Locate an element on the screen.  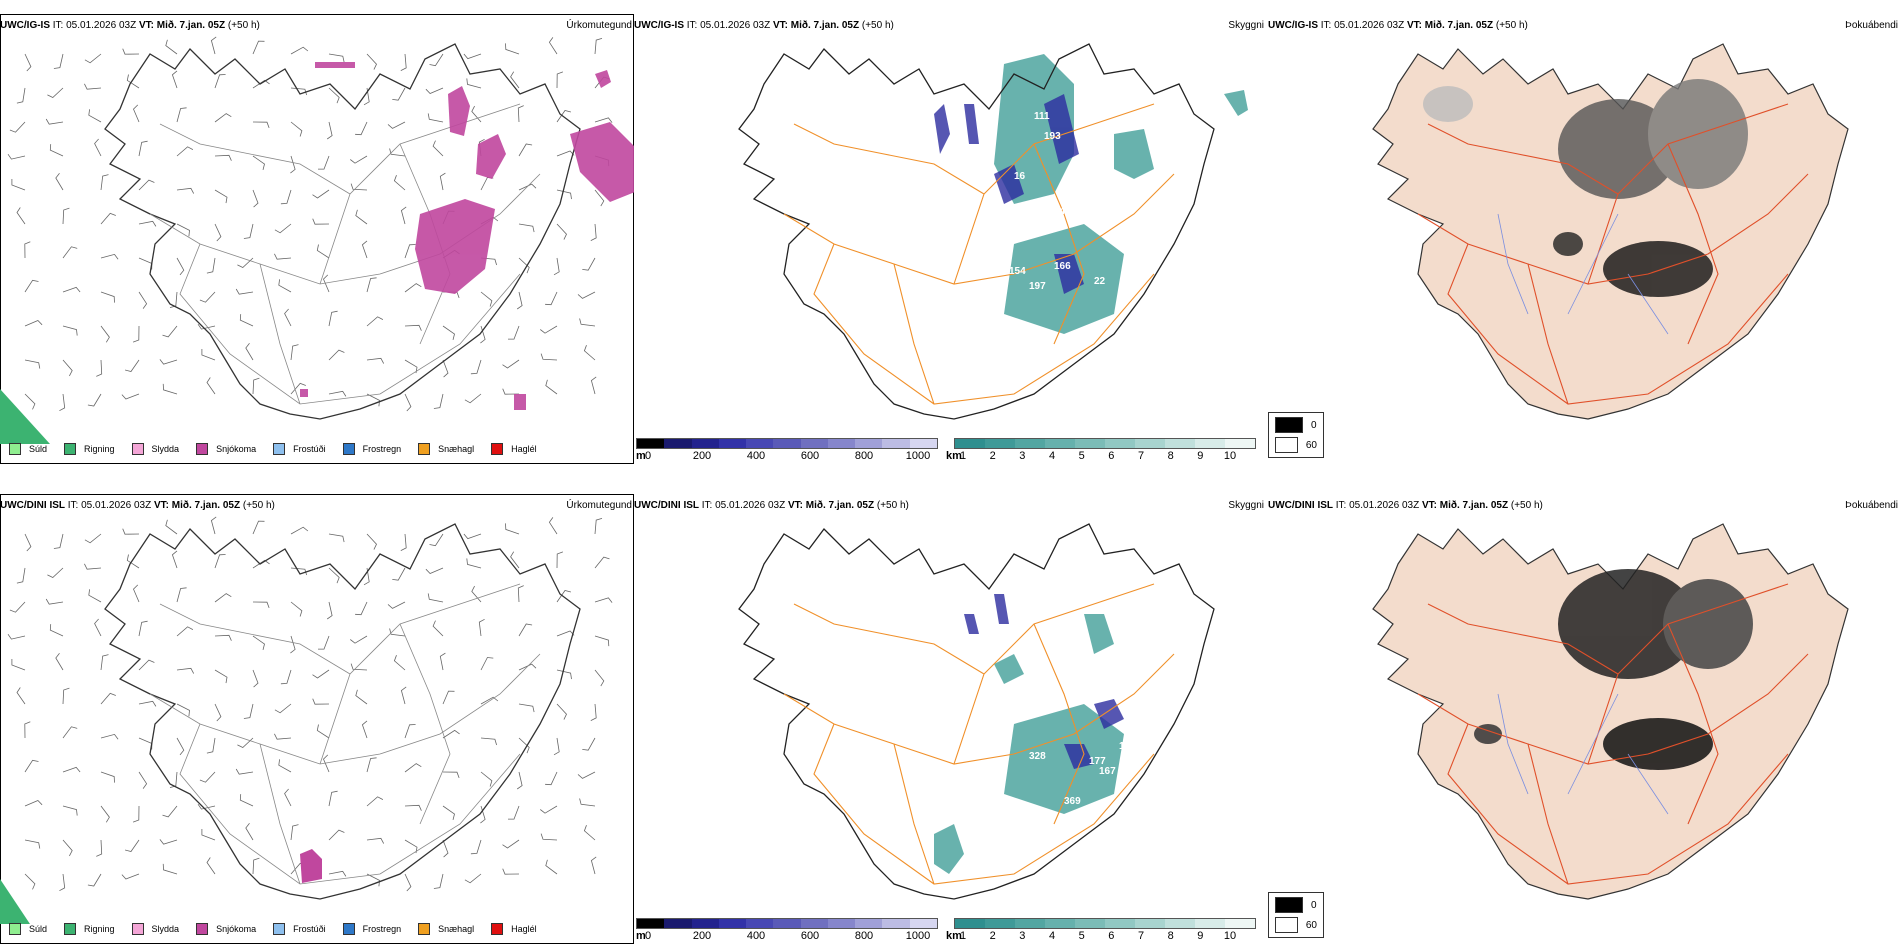
legend-label: Snæhagl is located at coordinates (456, 449).